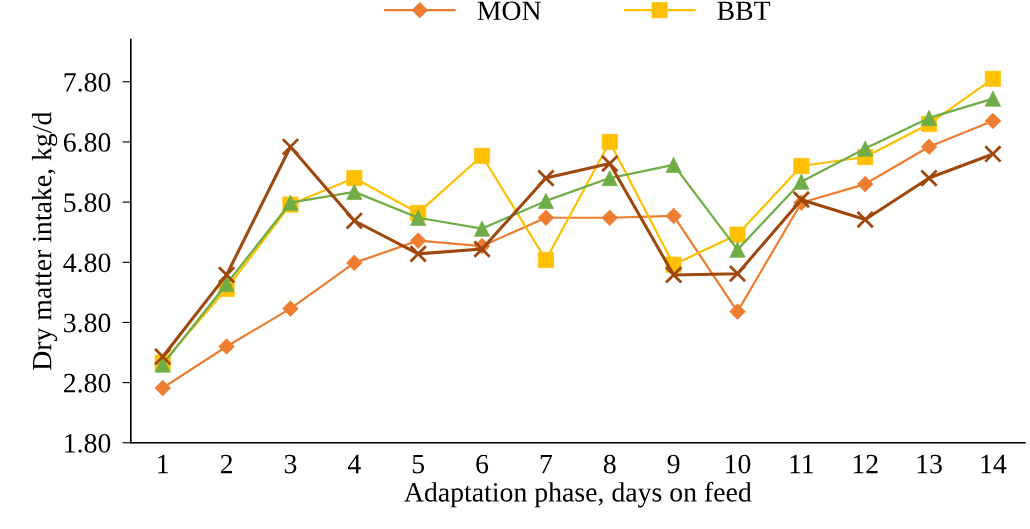 The image size is (1030, 529). Describe the element at coordinates (994, 464) in the screenshot. I see `x-tick-label: 14` at that location.